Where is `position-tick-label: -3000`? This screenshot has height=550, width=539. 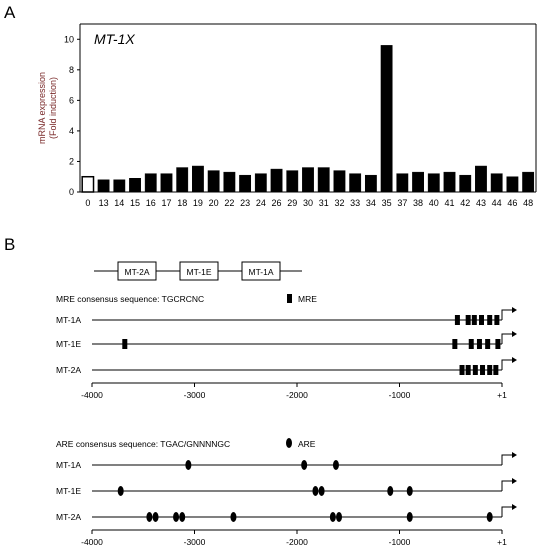
position-tick-label: -3000 is located at coordinates (195, 542).